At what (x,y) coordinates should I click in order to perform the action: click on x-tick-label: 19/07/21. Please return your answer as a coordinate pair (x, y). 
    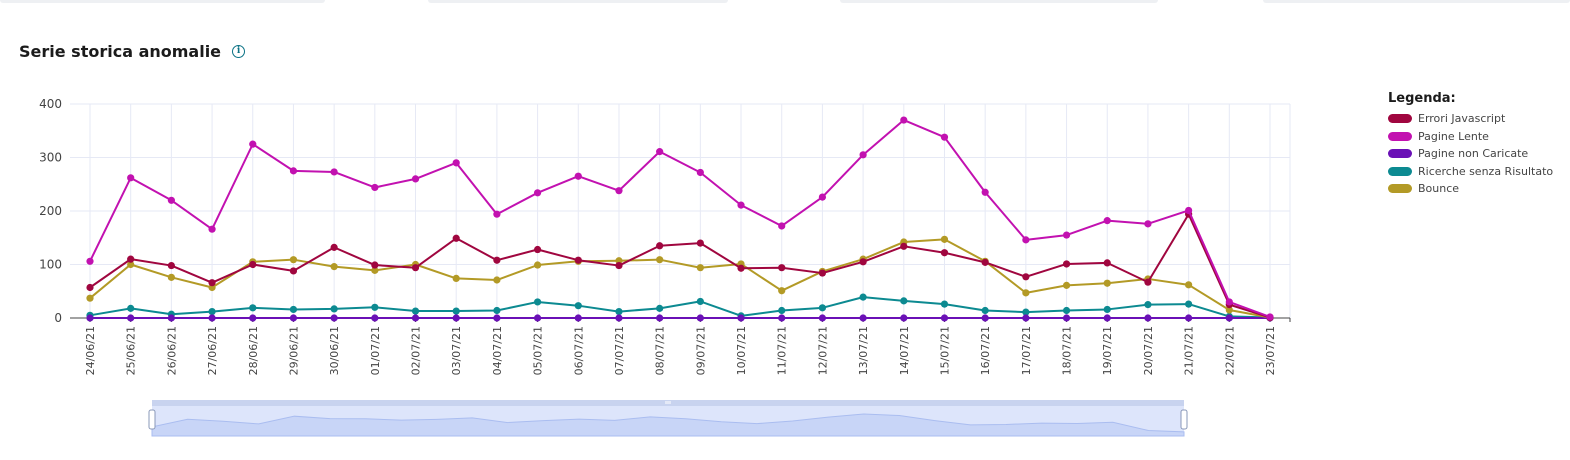
    Looking at the image, I should click on (1107, 350).